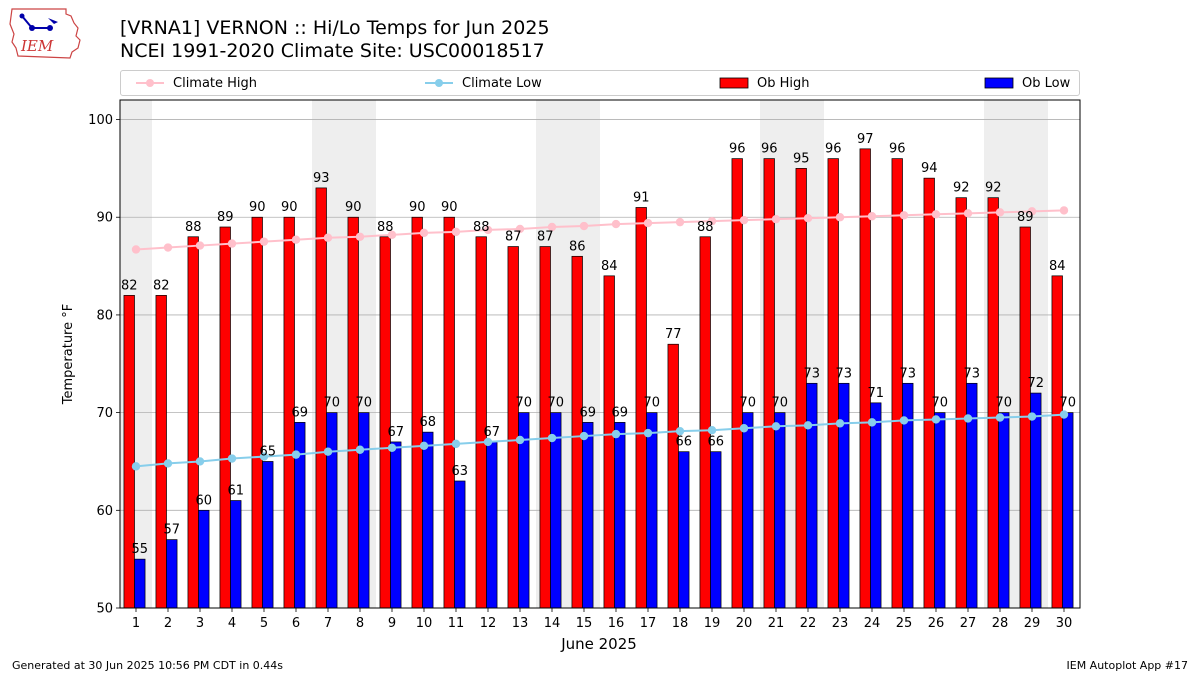 This screenshot has height=675, width=1200. What do you see at coordinates (737, 149) in the screenshot?
I see `ob-high-label-20: 96` at bounding box center [737, 149].